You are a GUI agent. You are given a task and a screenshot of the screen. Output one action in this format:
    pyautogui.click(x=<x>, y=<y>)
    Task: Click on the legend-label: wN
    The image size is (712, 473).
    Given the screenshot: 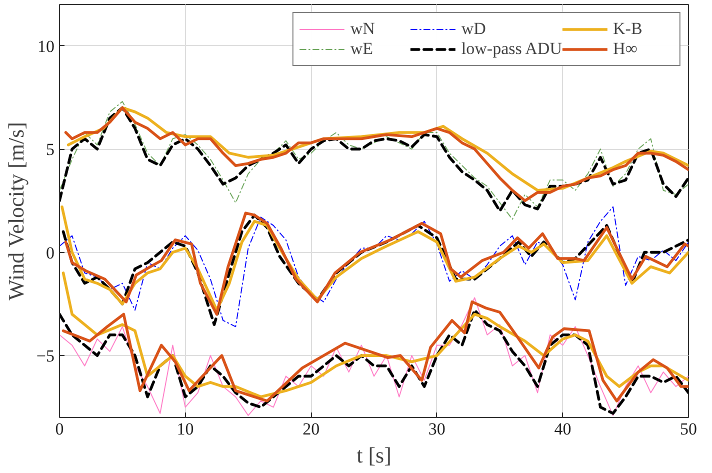 What is the action you would take?
    pyautogui.click(x=363, y=29)
    